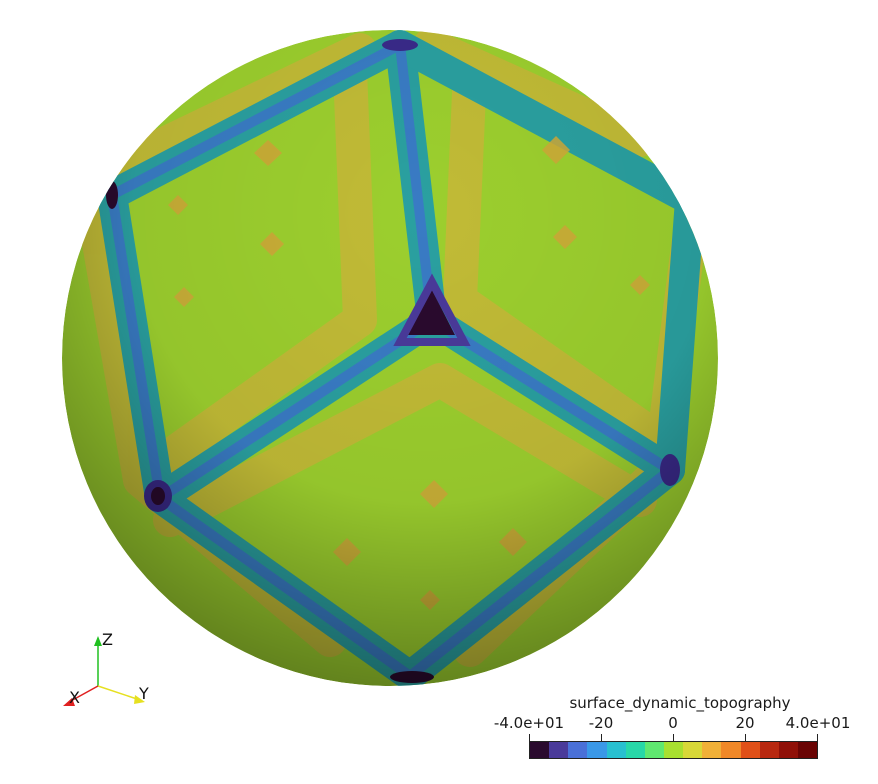 This screenshot has height=784, width=878. I want to click on y-axis-label: Y, so click(144, 693).